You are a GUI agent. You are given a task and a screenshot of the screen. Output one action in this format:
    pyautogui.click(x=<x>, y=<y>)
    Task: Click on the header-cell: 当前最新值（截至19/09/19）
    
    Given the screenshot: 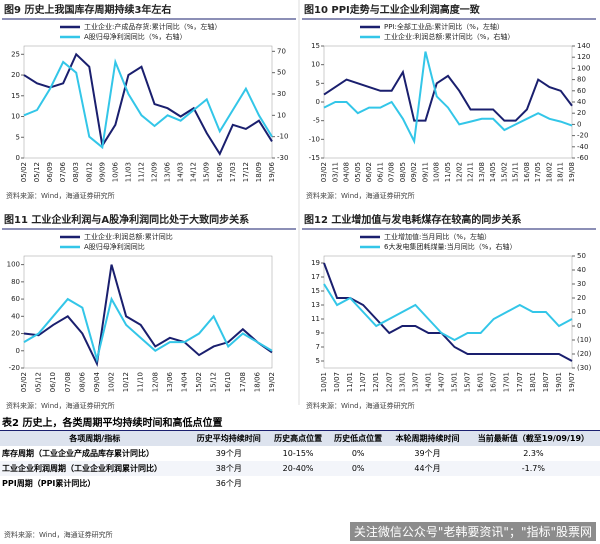 What is the action you would take?
    pyautogui.click(x=533, y=438)
    